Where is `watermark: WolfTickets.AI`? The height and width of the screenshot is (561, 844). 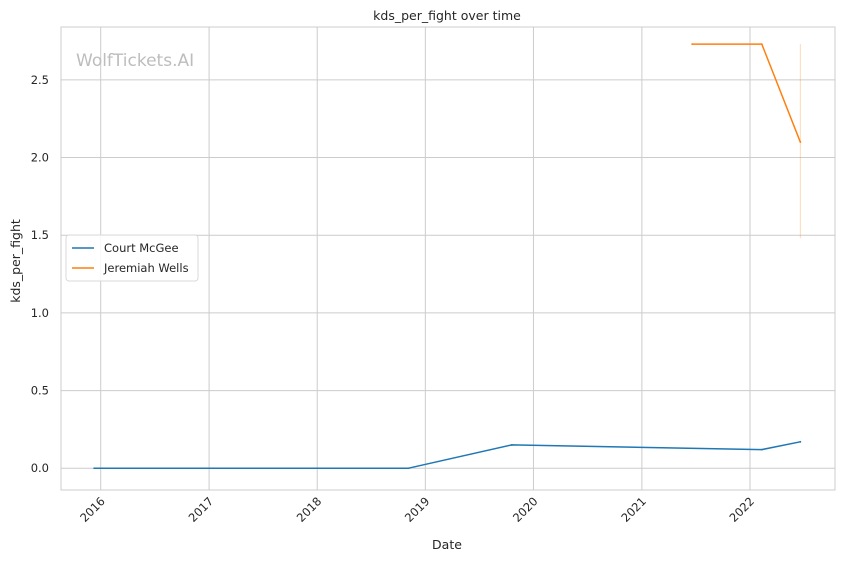 watermark: WolfTickets.AI is located at coordinates (135, 61).